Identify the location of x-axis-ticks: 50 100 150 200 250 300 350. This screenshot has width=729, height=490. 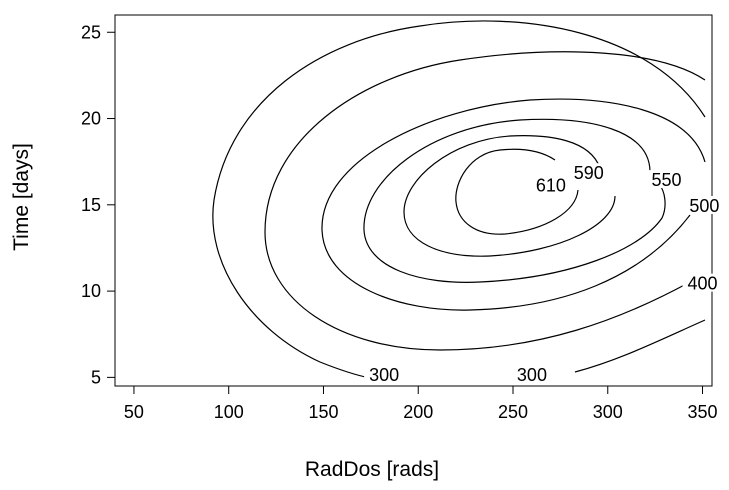
(421, 404).